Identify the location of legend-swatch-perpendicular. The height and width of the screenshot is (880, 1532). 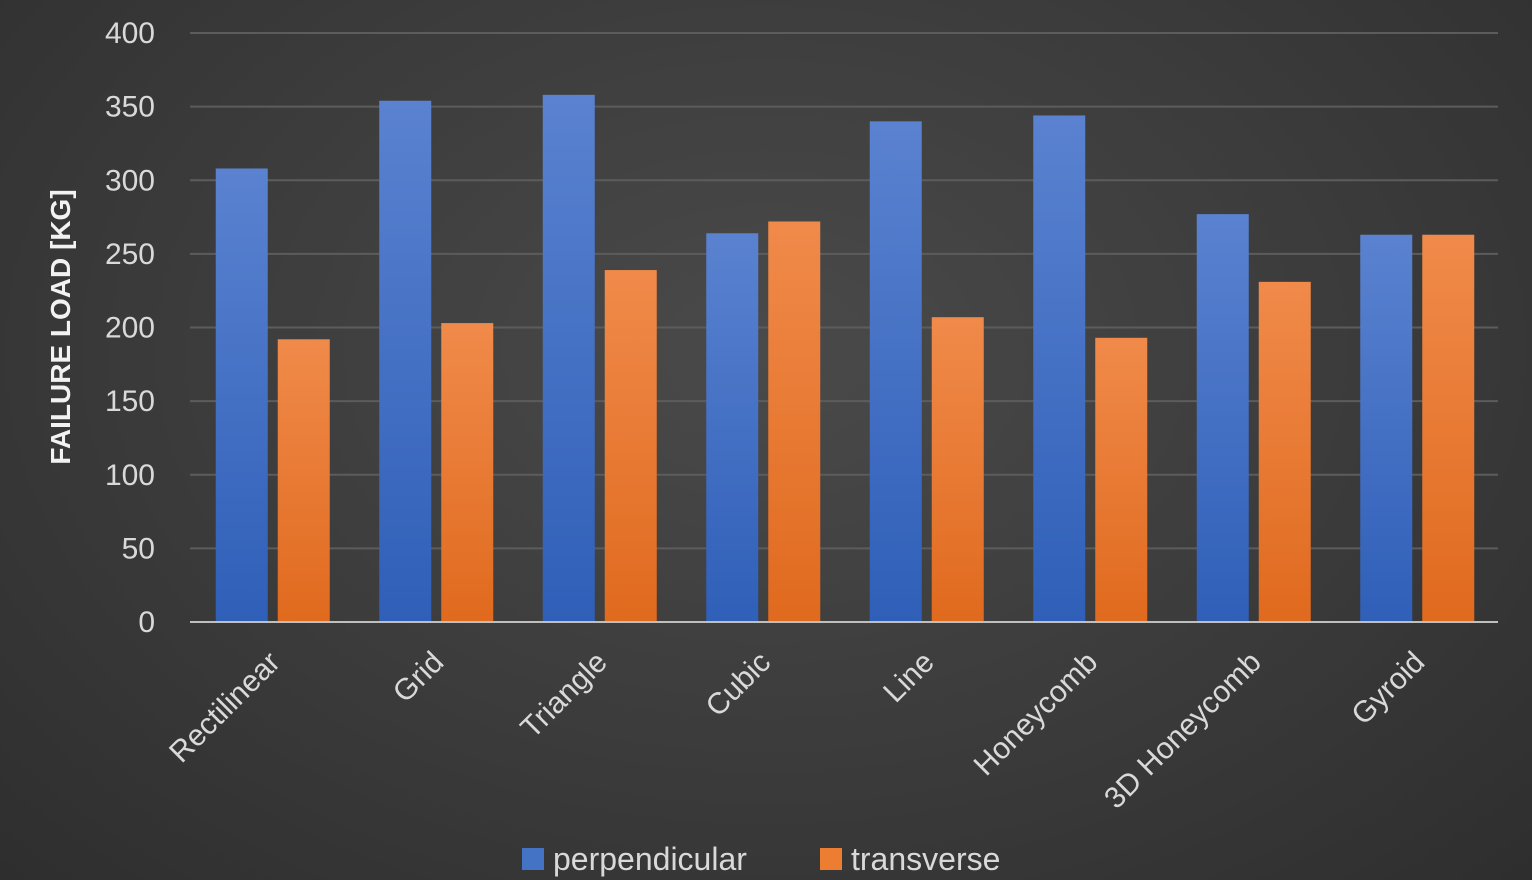
(533, 859).